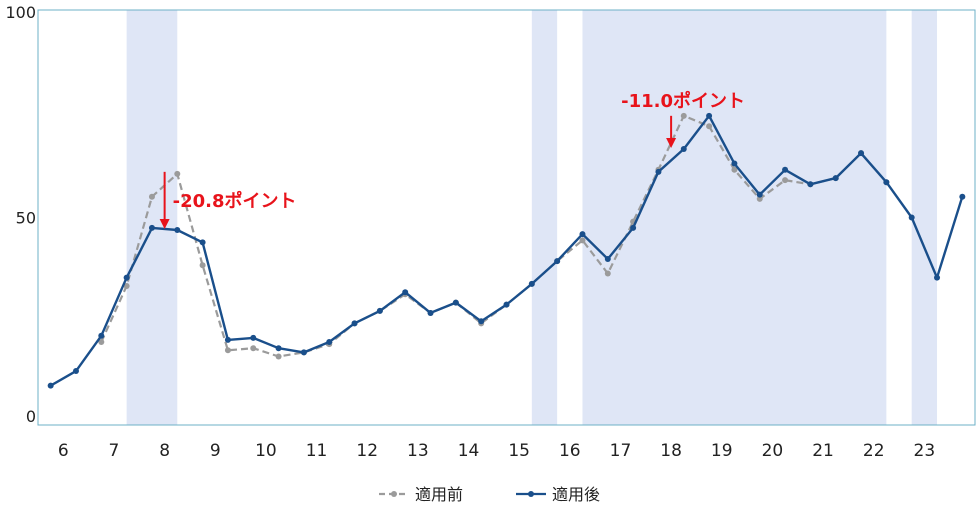 The height and width of the screenshot is (508, 976). What do you see at coordinates (215, 451) in the screenshot?
I see `x-tick-label: 9` at bounding box center [215, 451].